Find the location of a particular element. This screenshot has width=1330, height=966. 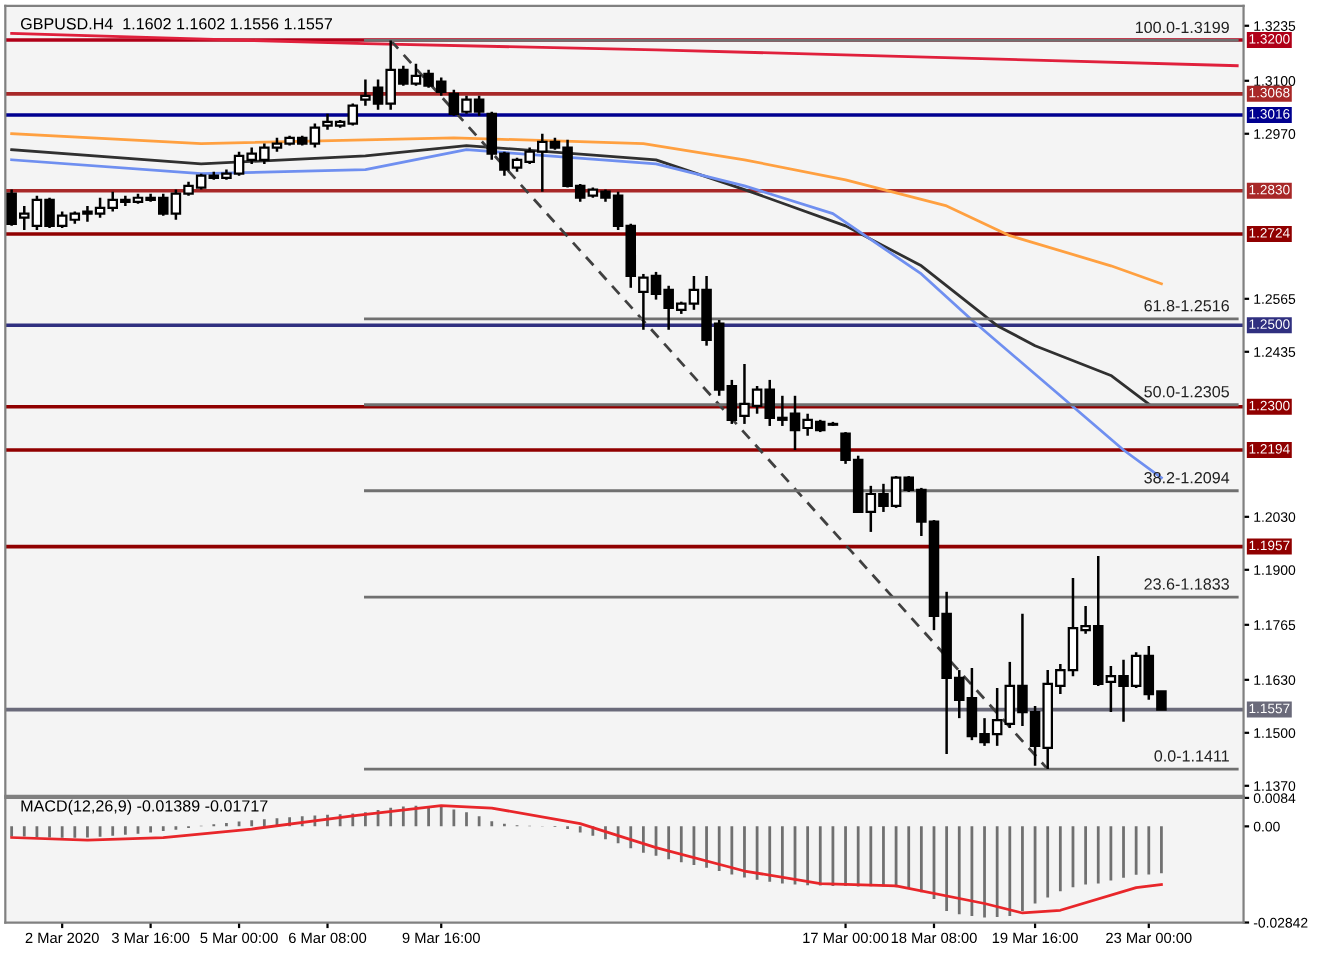

series-label: 100.0-1.3199 is located at coordinates (1182, 27).